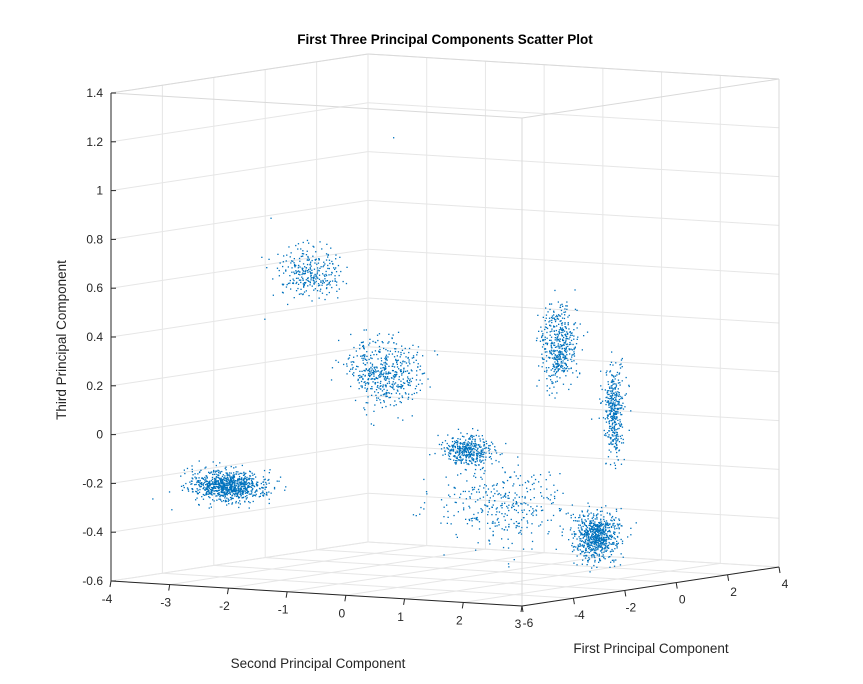  I want to click on x-tick-label: 2, so click(733, 592).